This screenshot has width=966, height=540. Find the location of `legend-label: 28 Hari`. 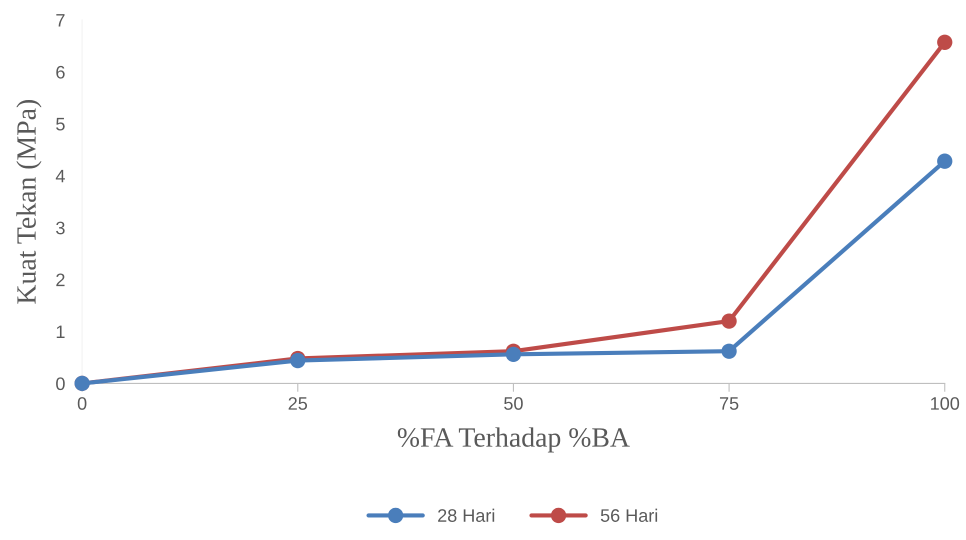

legend-label: 28 Hari is located at coordinates (466, 515).